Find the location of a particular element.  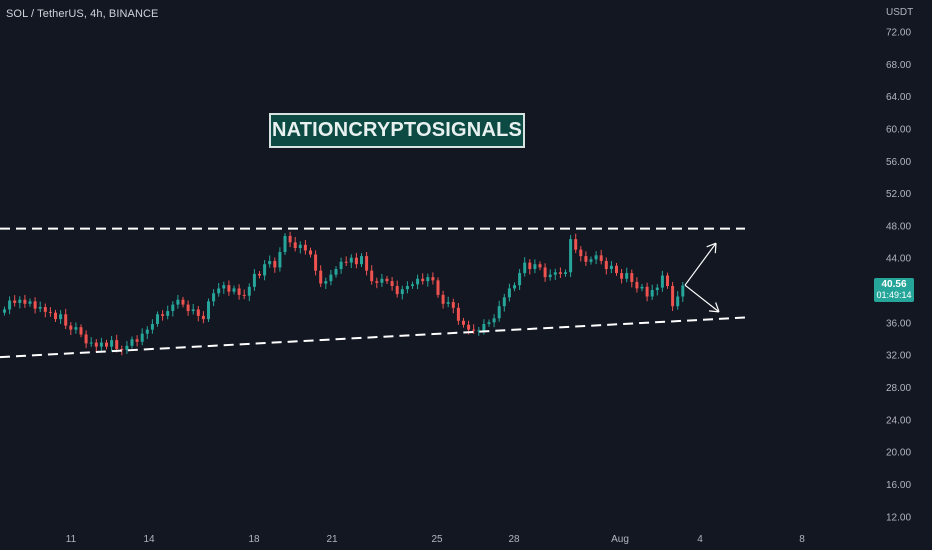

x-tick-label: 11 is located at coordinates (71, 539).